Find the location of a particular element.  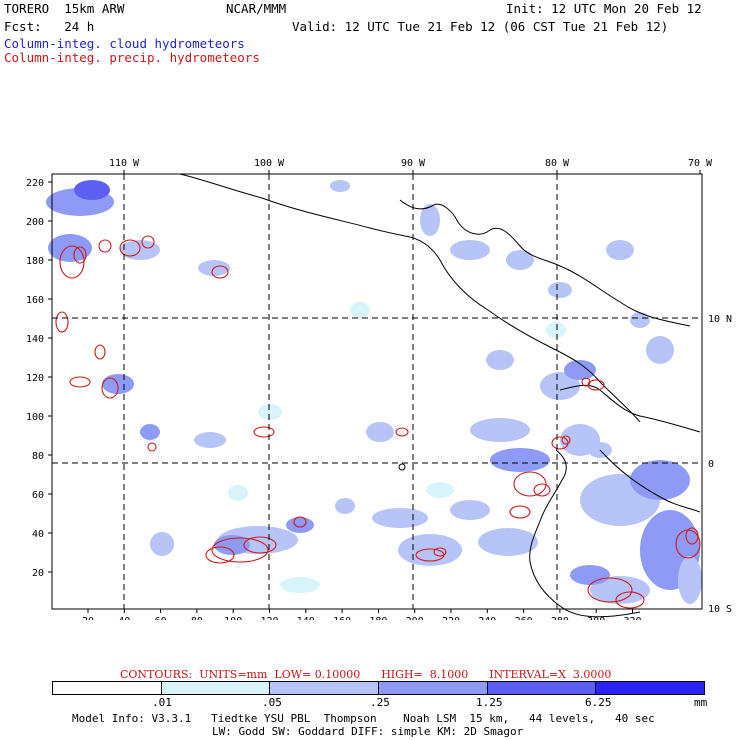

left-tick-label-160: 160 is located at coordinates (35, 300).